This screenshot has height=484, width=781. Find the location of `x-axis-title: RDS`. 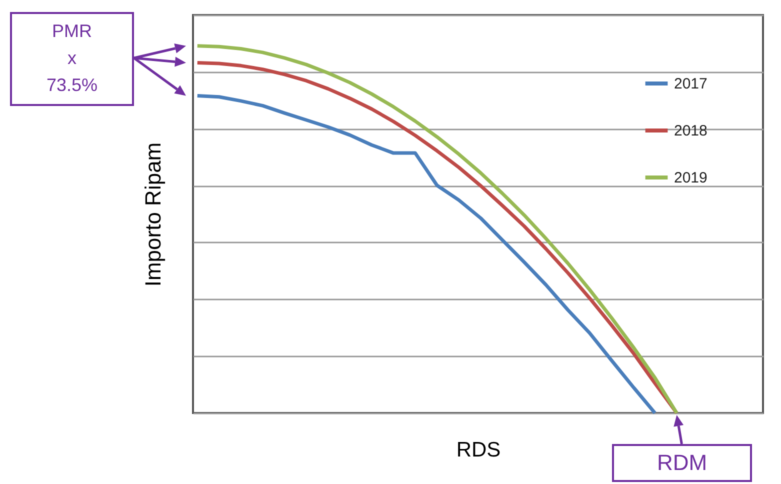

x-axis-title: RDS is located at coordinates (478, 450).